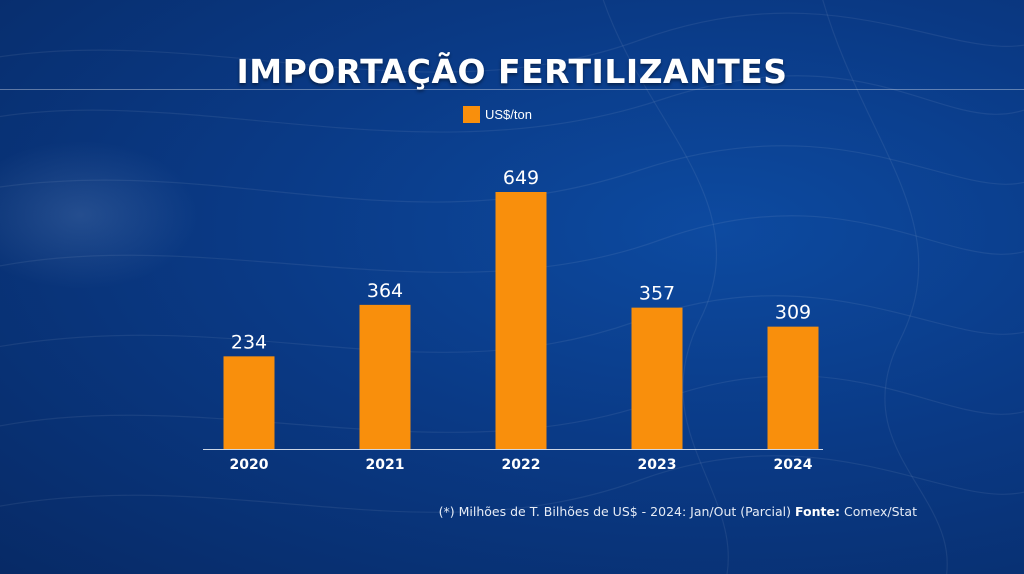 The height and width of the screenshot is (574, 1024). I want to click on data-label-2021: 364, so click(385, 291).